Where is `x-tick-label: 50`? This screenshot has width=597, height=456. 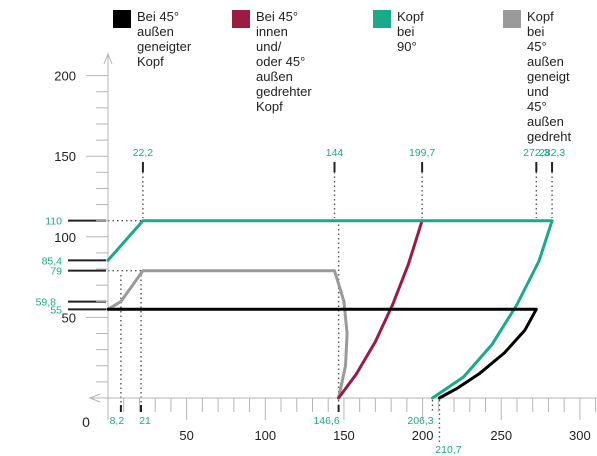
x-tick-label: 50 is located at coordinates (186, 435).